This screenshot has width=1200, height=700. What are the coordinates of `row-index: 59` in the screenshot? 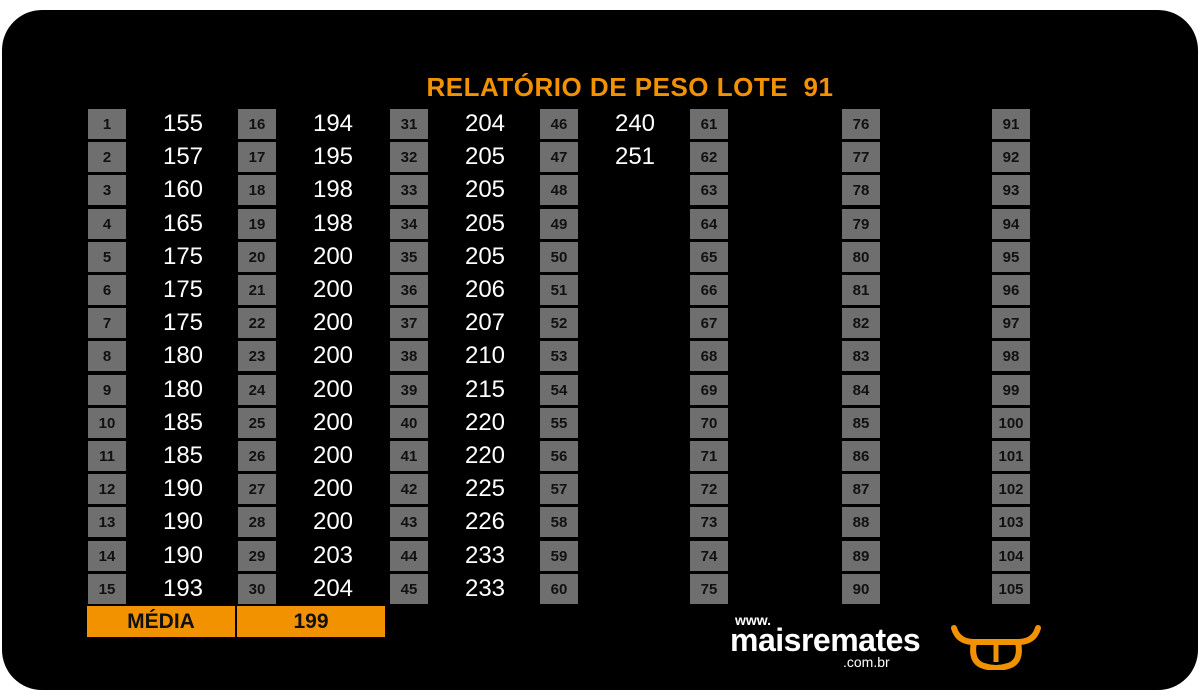 It's located at (559, 556).